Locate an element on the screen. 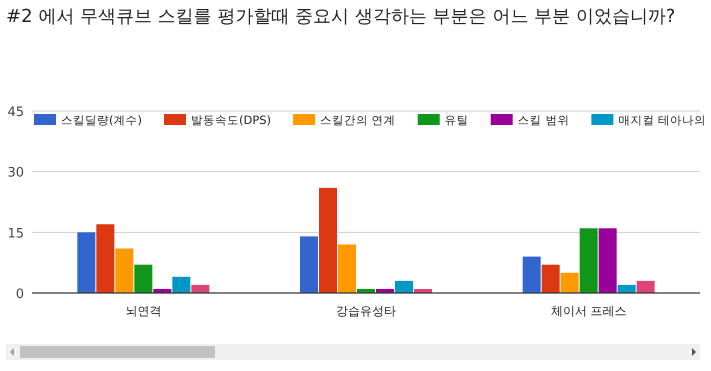  legend-label: 매지컬 테아나의 is located at coordinates (662, 120).